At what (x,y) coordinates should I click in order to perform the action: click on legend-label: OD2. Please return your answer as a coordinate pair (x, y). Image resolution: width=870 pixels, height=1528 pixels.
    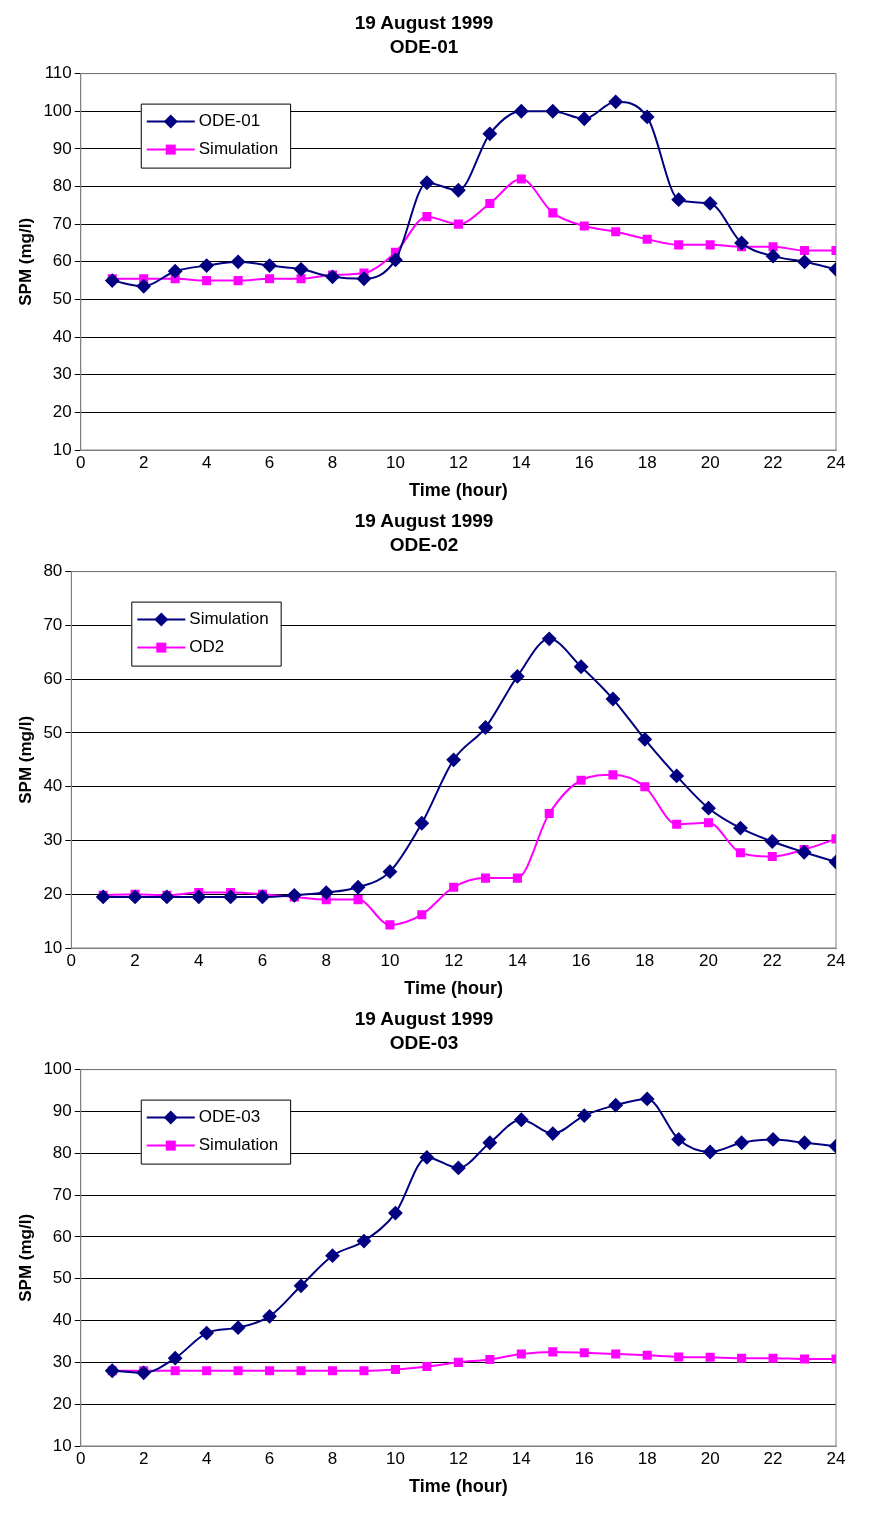
    Looking at the image, I should click on (207, 647).